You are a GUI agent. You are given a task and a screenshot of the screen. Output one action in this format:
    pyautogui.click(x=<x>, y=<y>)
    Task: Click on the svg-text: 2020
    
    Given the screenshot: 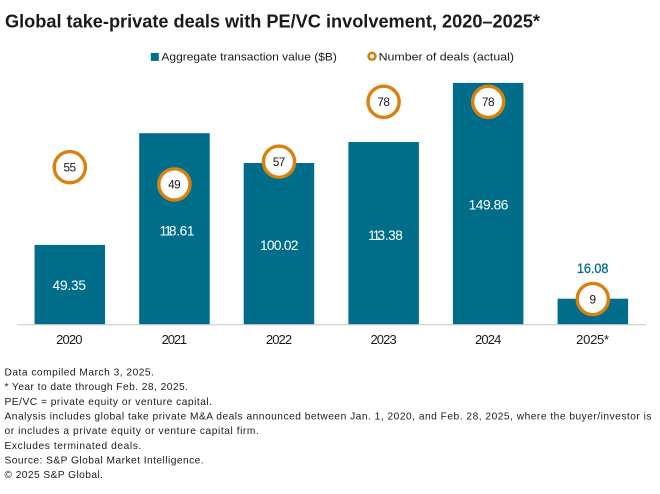 What is the action you would take?
    pyautogui.click(x=69, y=339)
    